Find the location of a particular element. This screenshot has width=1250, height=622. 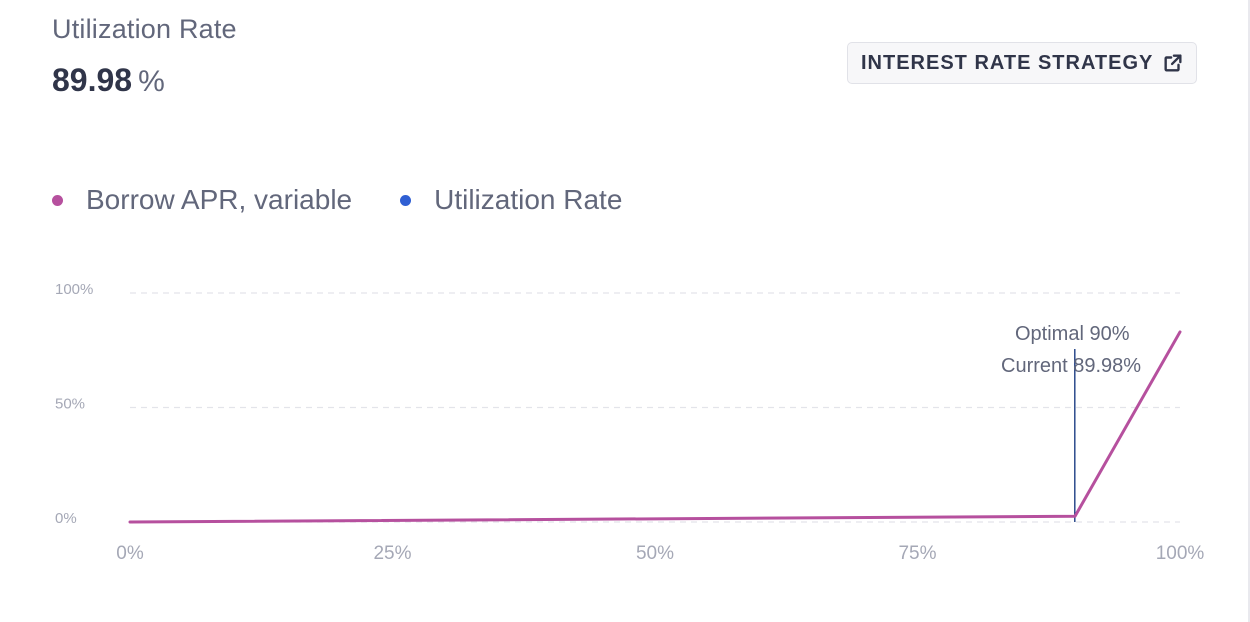

chart-legend: Borrow APR, variable Utilization Rate is located at coordinates (361, 200).